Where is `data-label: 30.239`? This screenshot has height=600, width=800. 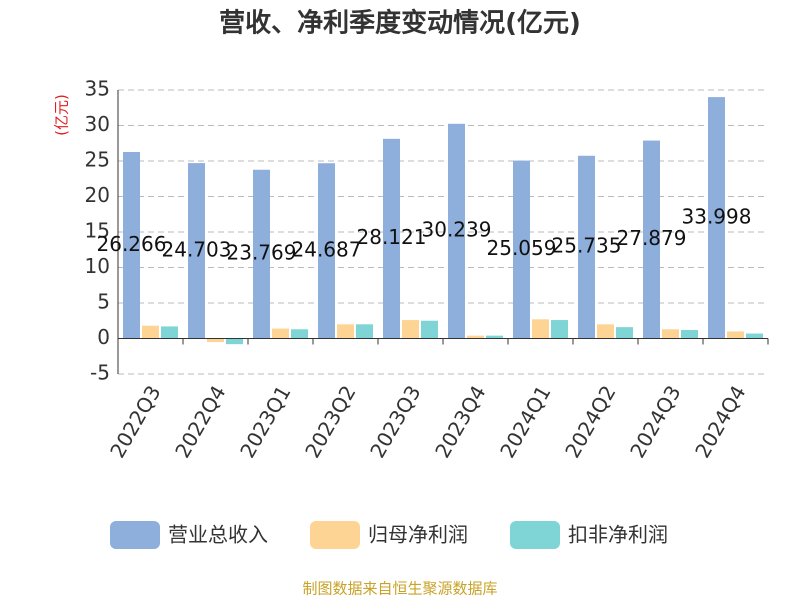 data-label: 30.239 is located at coordinates (457, 230).